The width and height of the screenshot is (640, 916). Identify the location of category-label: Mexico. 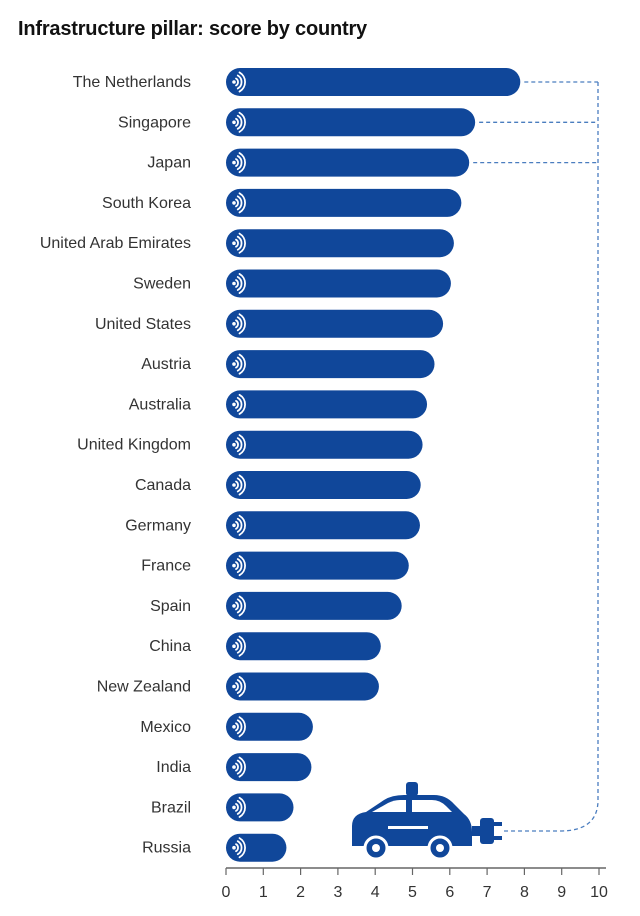
(165, 727).